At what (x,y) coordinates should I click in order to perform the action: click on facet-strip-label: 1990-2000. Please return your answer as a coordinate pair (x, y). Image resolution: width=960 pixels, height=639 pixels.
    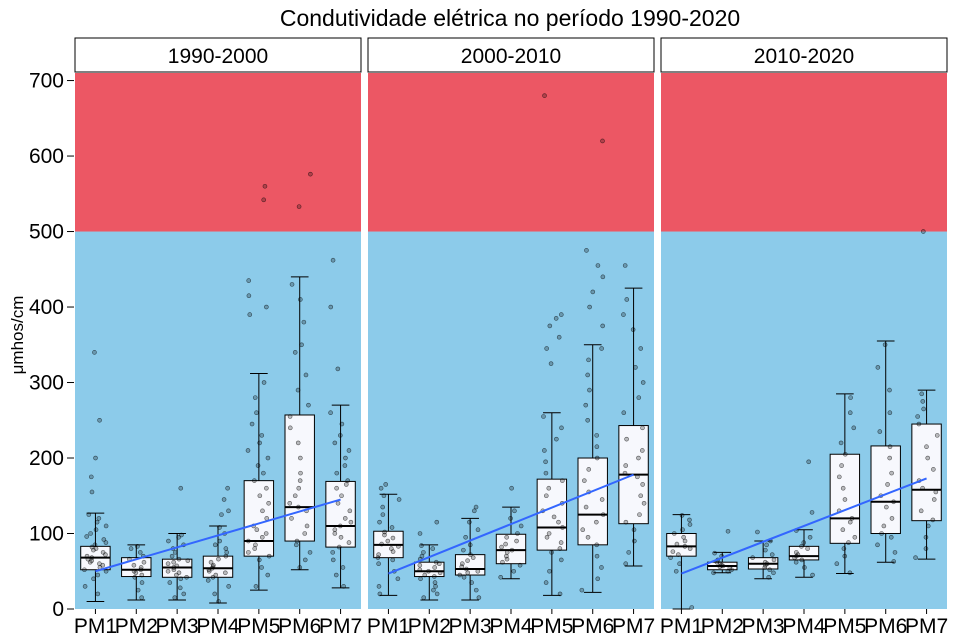
    Looking at the image, I should click on (218, 56).